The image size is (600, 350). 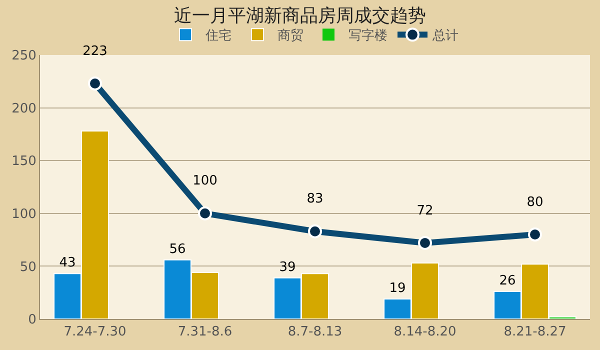 What do you see at coordinates (218, 36) in the screenshot?
I see `legend-label: 住宅` at bounding box center [218, 36].